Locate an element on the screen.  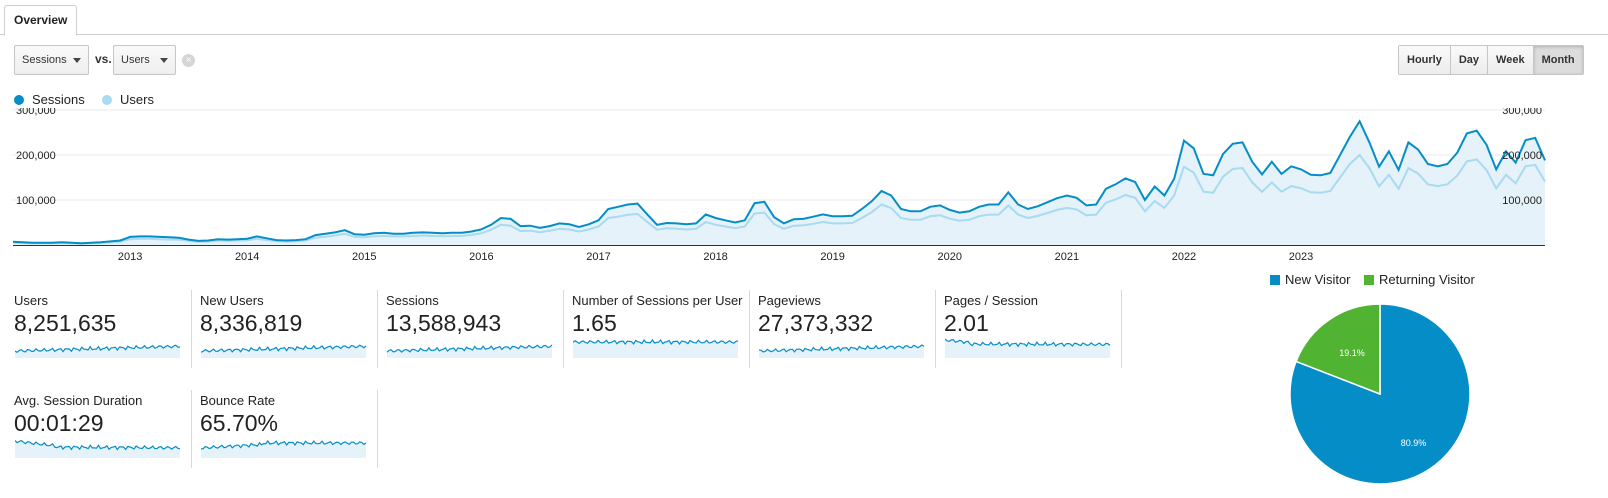
secondary-metric-label: Users is located at coordinates (135, 60).